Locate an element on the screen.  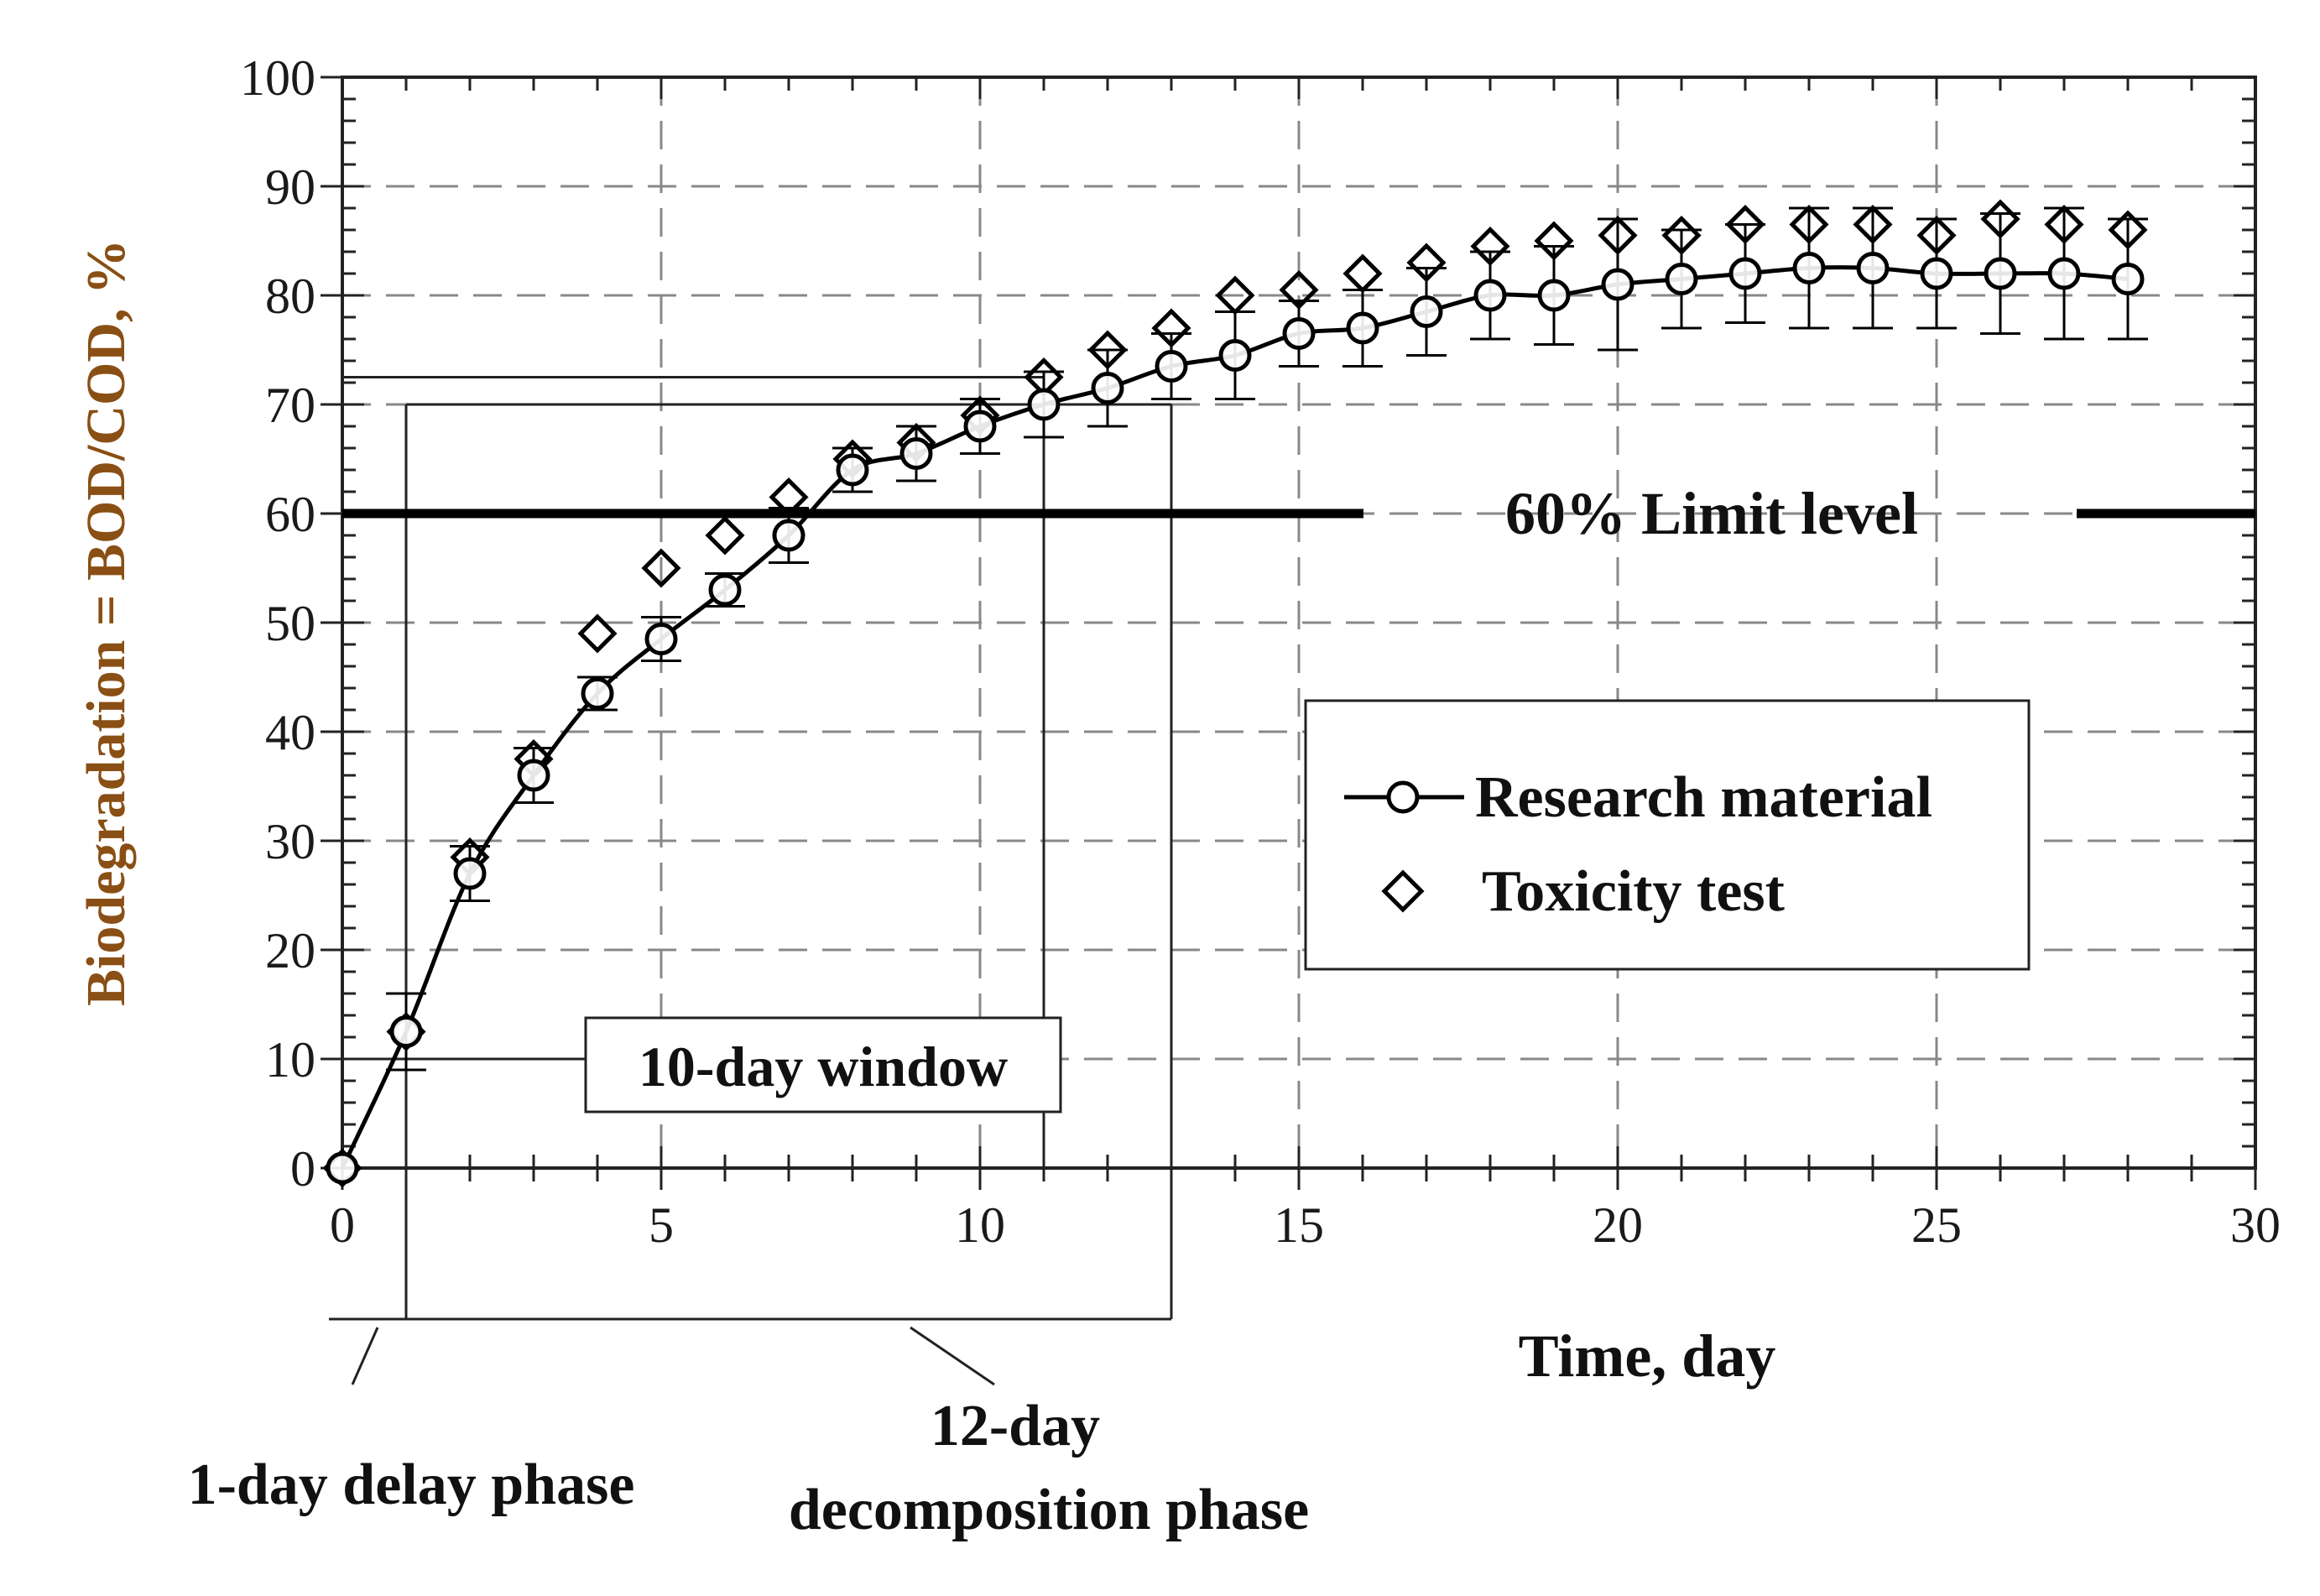
window-label-box is located at coordinates (823, 1065).